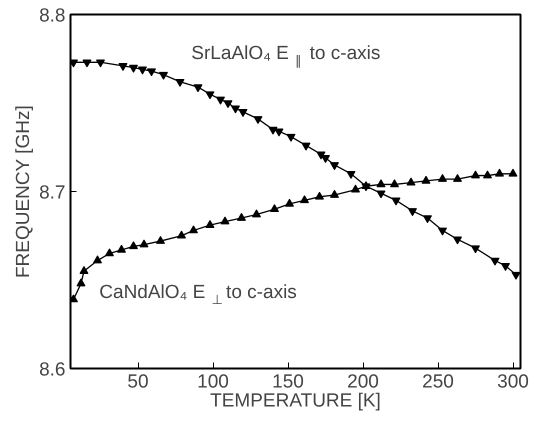 This screenshot has width=545, height=422. I want to click on x-tick-label: 150, so click(288, 382).